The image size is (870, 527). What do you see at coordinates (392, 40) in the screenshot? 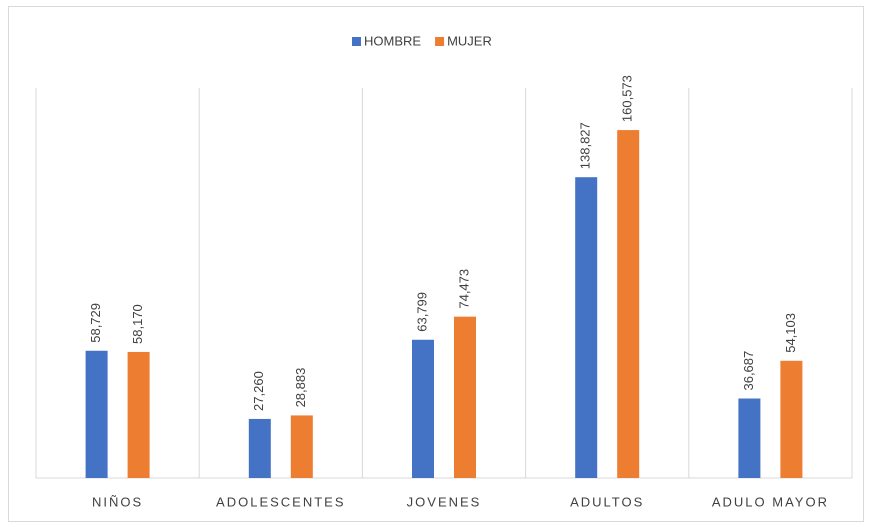
I see `legend-label: HOMBRE` at bounding box center [392, 40].